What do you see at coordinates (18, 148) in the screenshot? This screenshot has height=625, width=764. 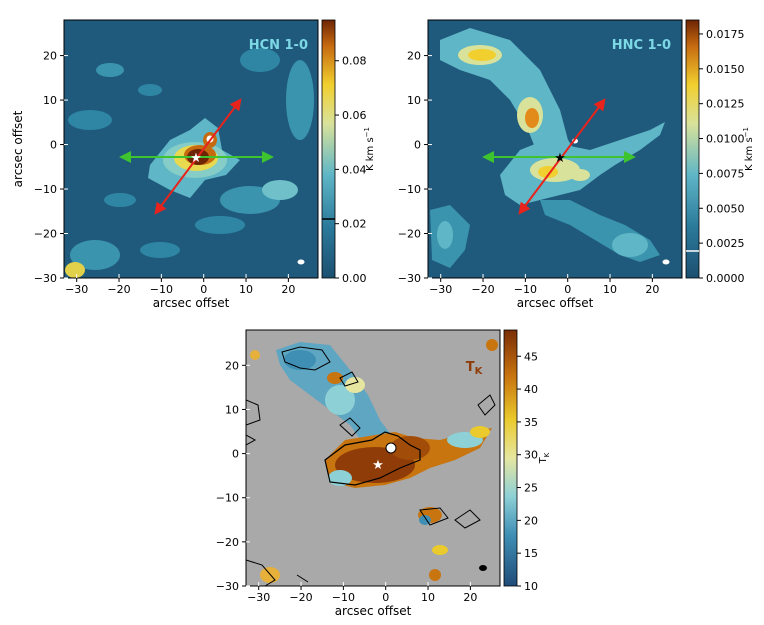 I see `hcn-ylabel: arcsec offset` at bounding box center [18, 148].